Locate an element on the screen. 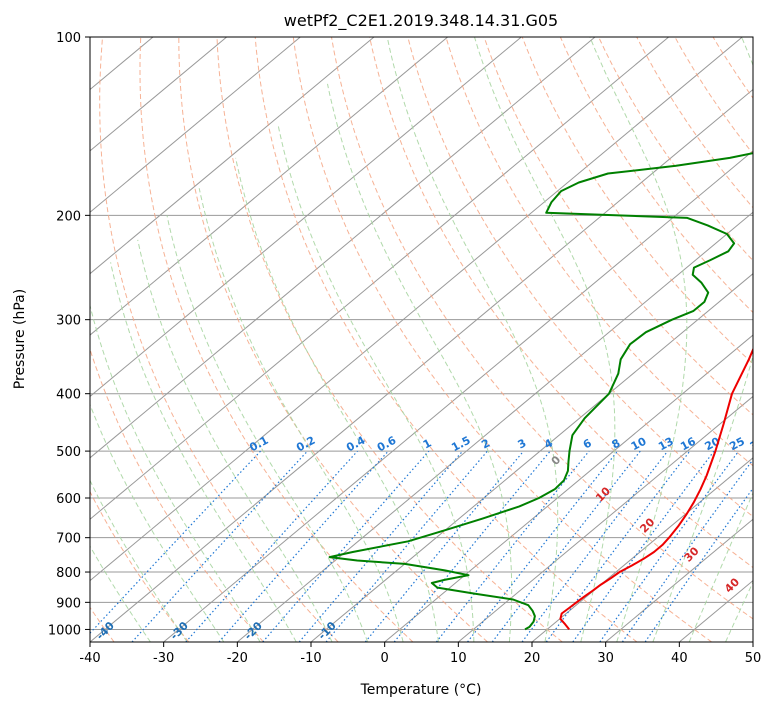 The height and width of the screenshot is (708, 775). x-tick-label: 20 is located at coordinates (532, 658).